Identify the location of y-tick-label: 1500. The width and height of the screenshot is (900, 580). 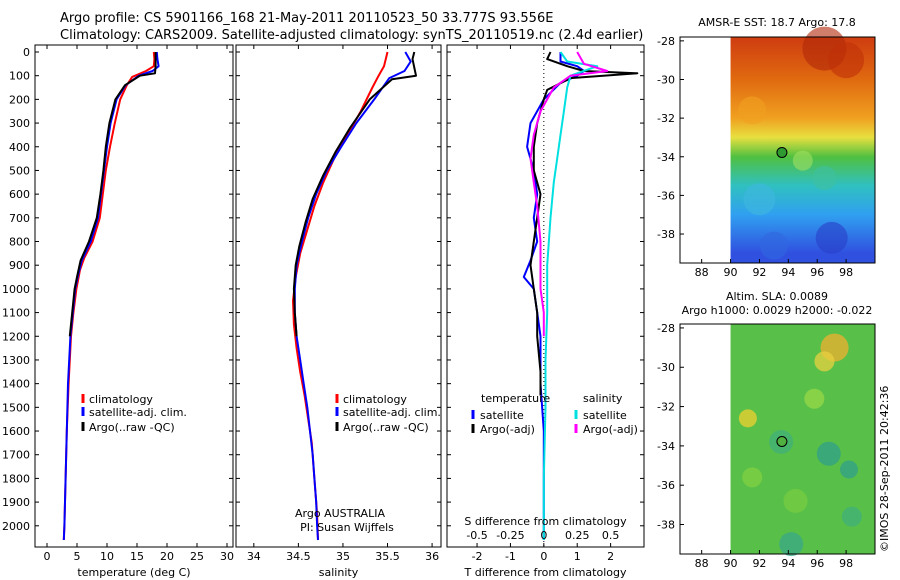
(16, 407).